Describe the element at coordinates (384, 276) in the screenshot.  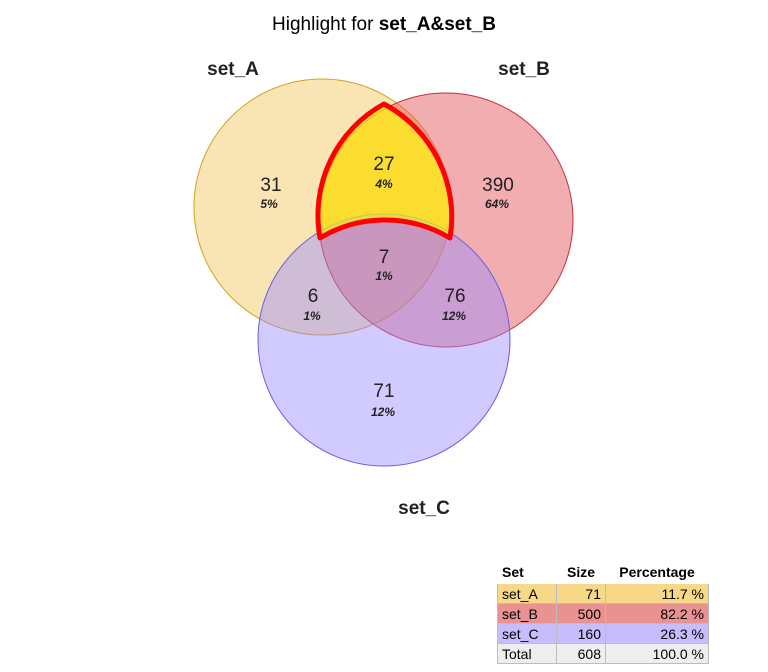
I see `region-a-b-c-pct: 1%` at that location.